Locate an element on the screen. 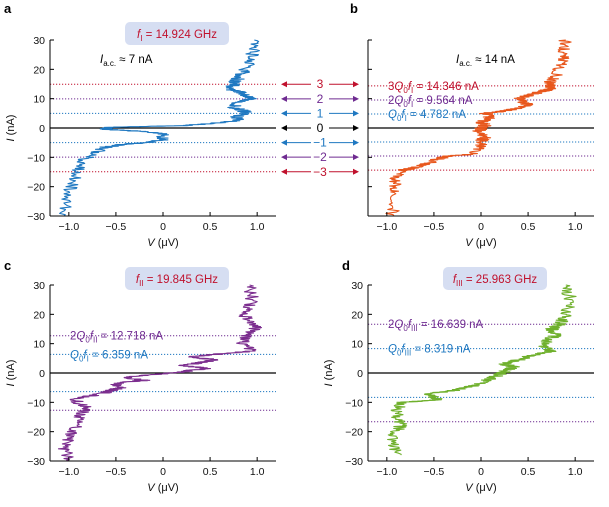 The width and height of the screenshot is (609, 507). x-tick-label-b-0: −1.0 is located at coordinates (386, 227).